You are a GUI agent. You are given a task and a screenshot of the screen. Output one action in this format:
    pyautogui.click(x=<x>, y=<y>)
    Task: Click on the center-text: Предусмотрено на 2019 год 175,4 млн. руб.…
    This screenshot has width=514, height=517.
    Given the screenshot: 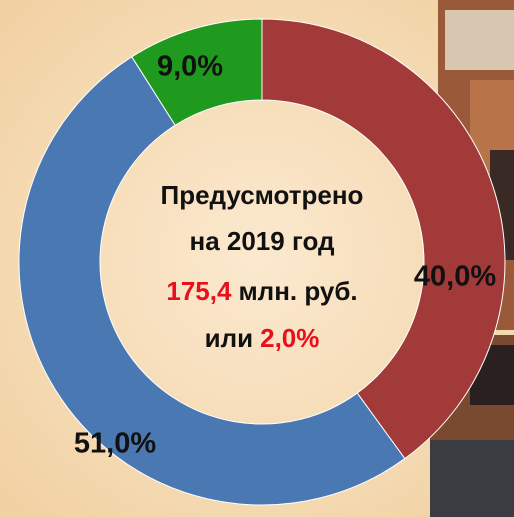 What is the action you would take?
    pyautogui.click(x=262, y=266)
    